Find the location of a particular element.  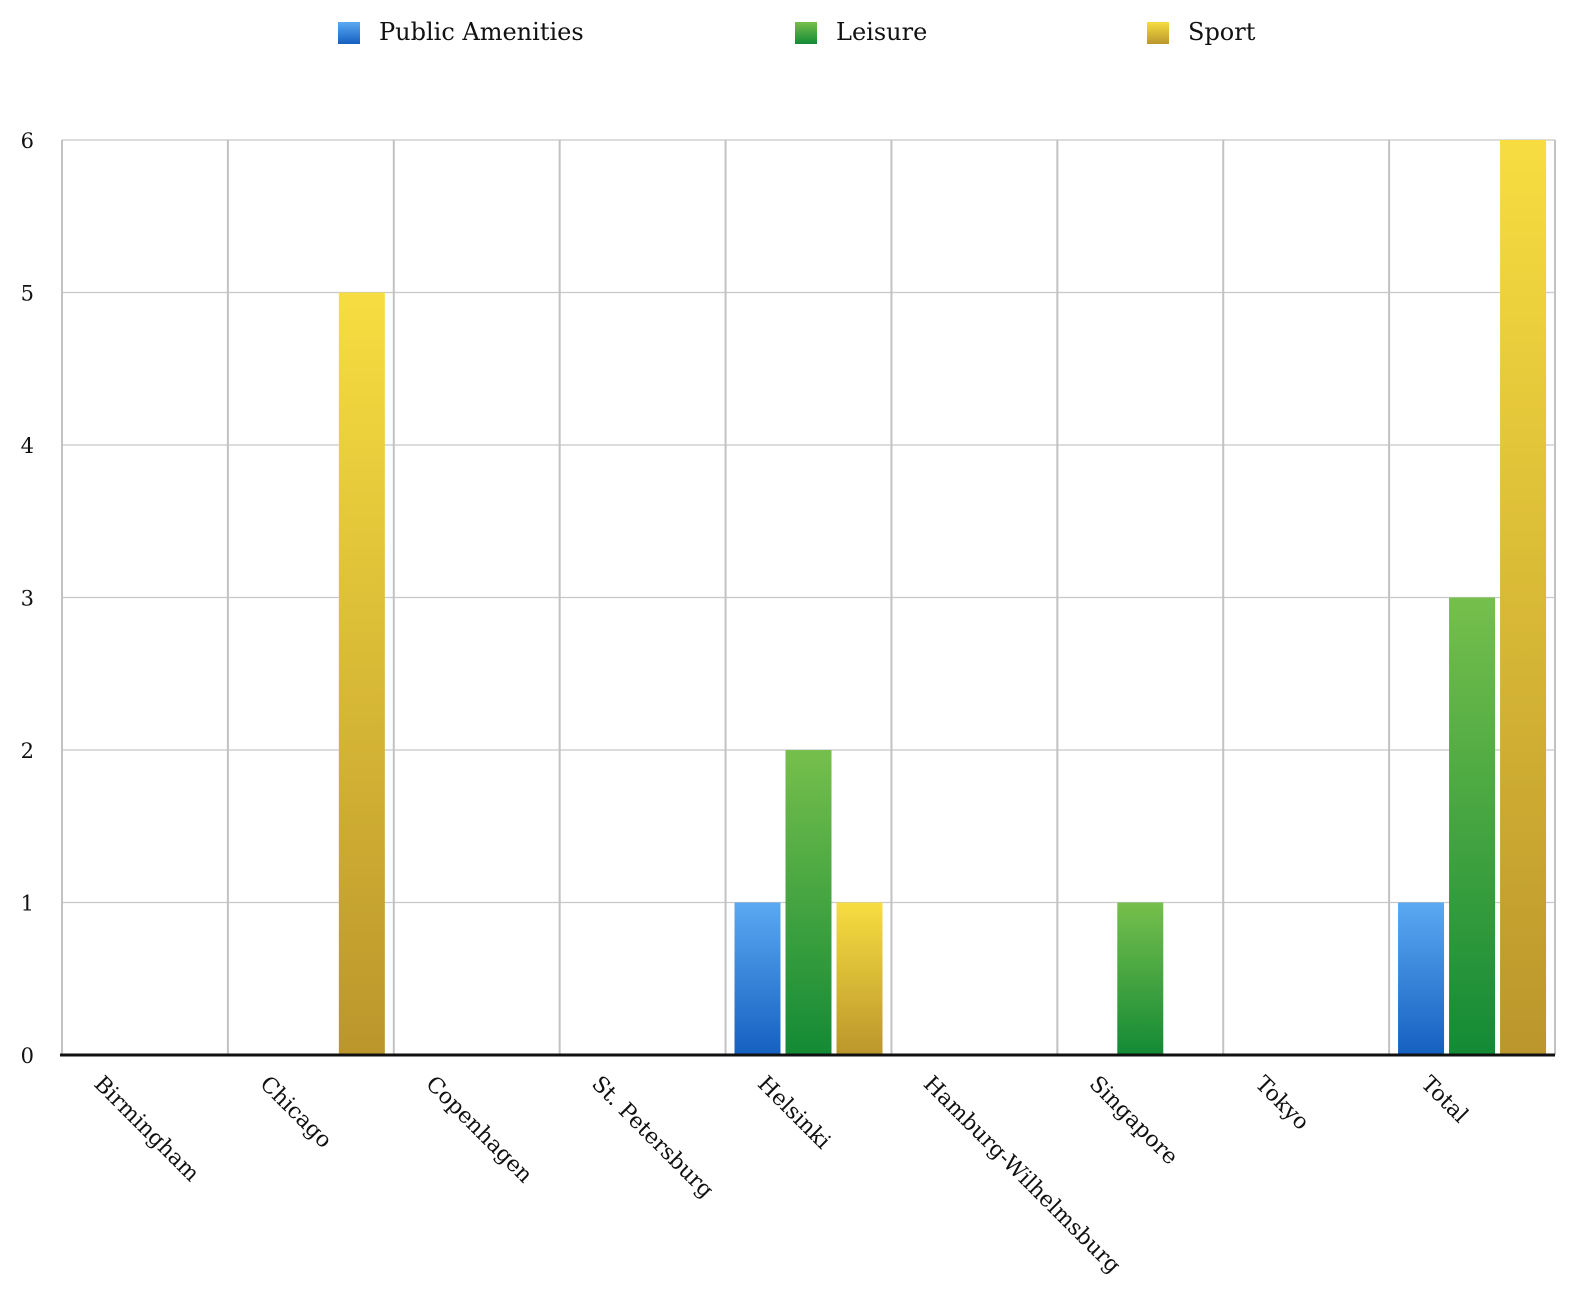

legend-label: Sport is located at coordinates (1222, 32).